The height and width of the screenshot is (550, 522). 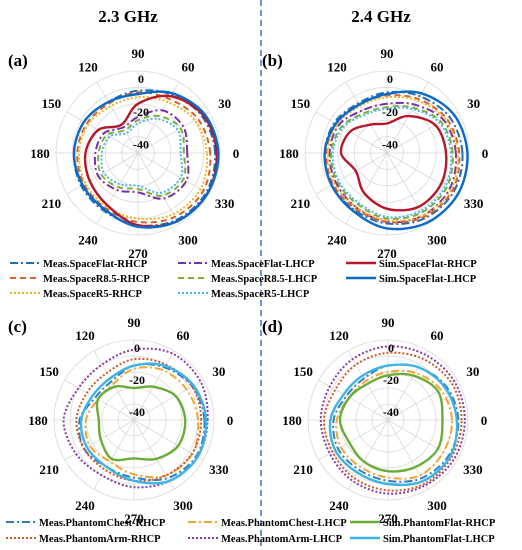 What do you see at coordinates (95, 264) in the screenshot?
I see `legend-entry: Meas.SpaceFlat-RHCP` at bounding box center [95, 264].